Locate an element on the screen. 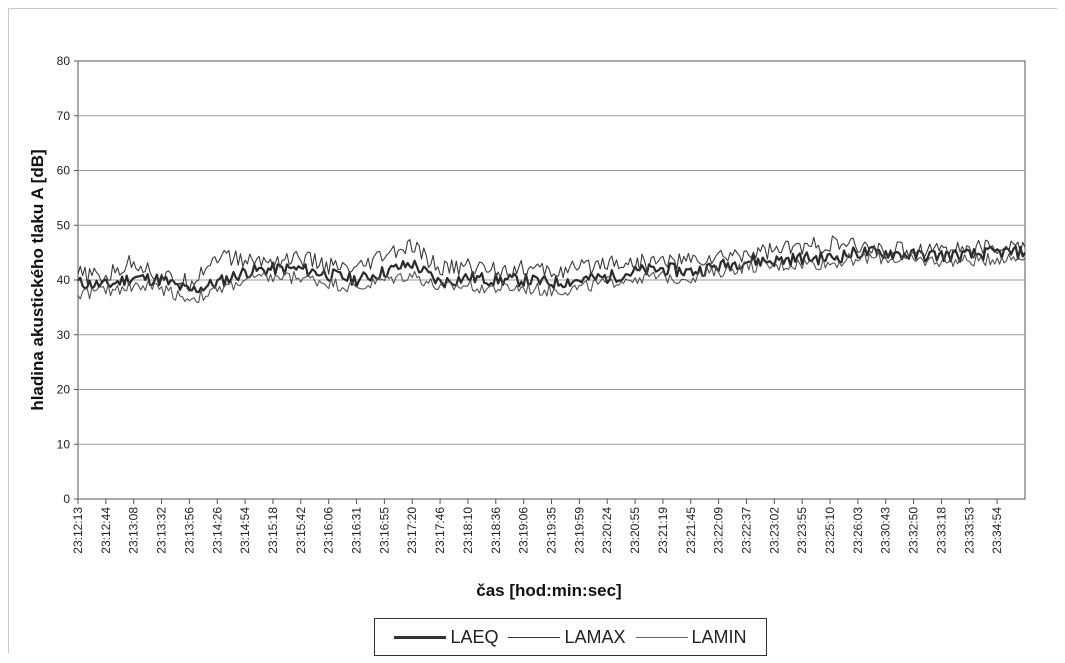 The image size is (1065, 663). y-tick-label: 20 is located at coordinates (64, 390).